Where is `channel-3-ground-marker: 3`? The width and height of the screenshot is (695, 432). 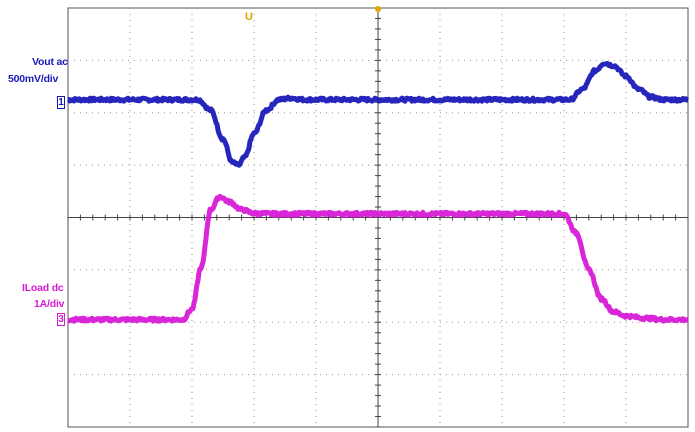 channel-3-ground-marker: 3 is located at coordinates (61, 319).